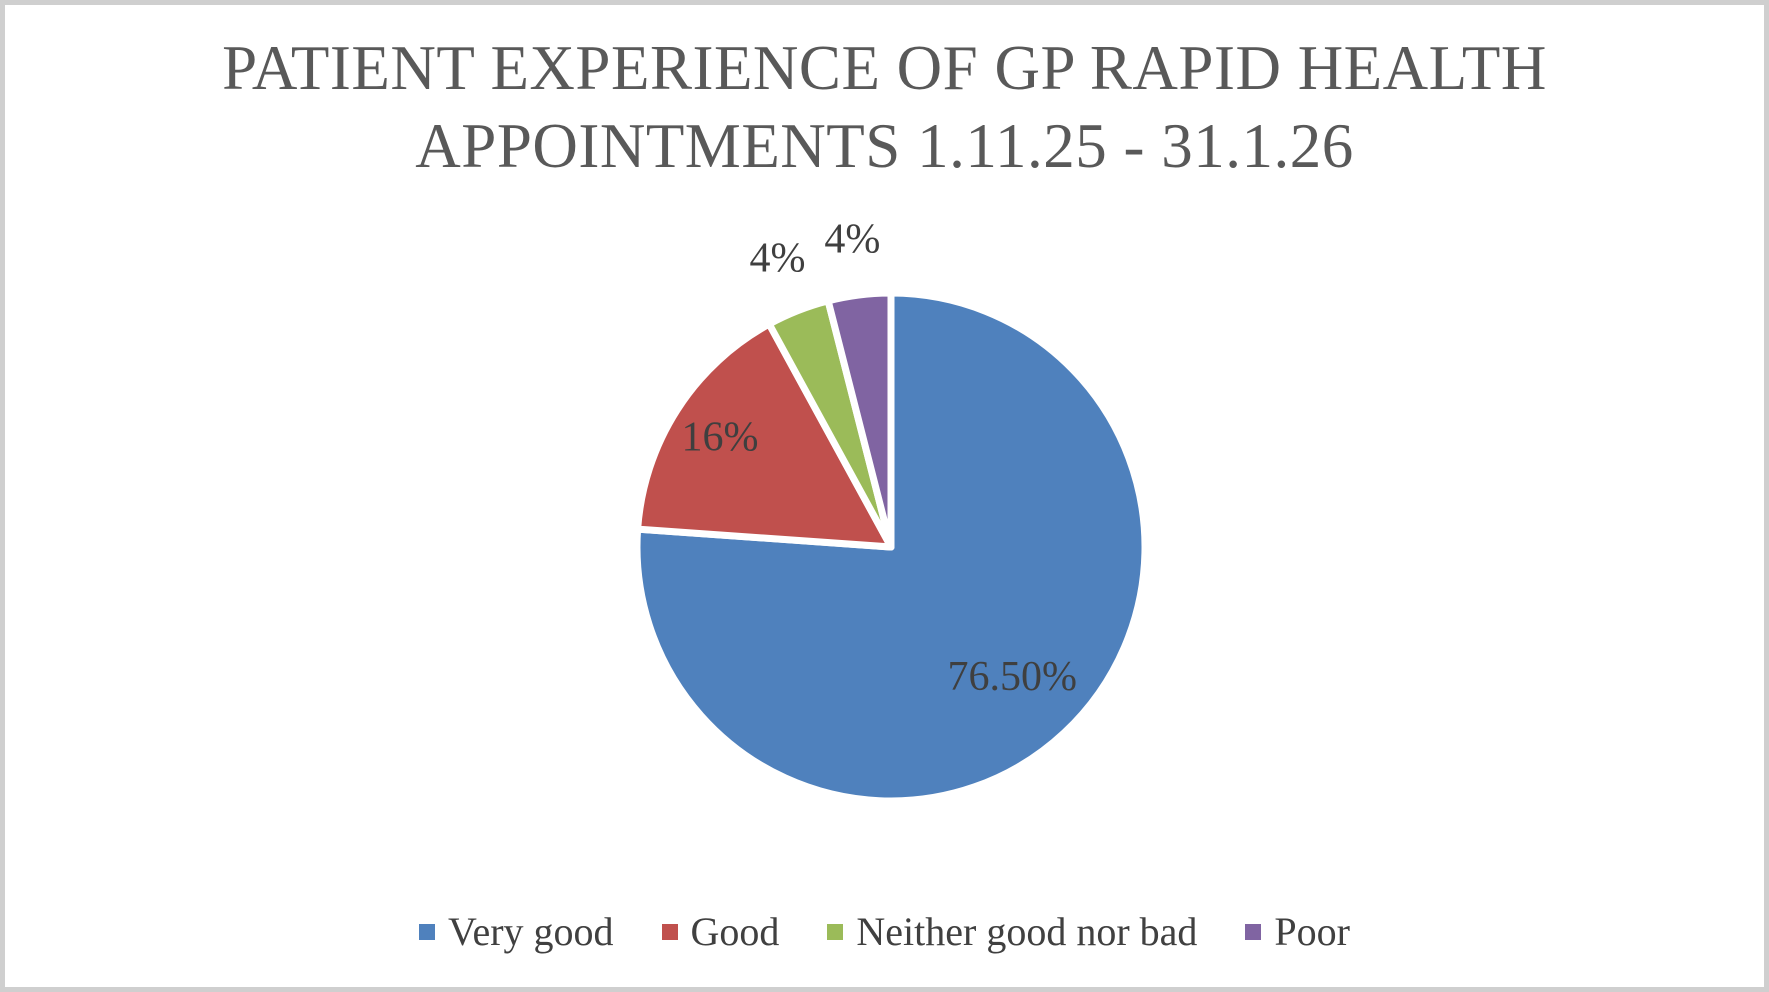  I want to click on legend-item-very-good: Very good, so click(516, 931).